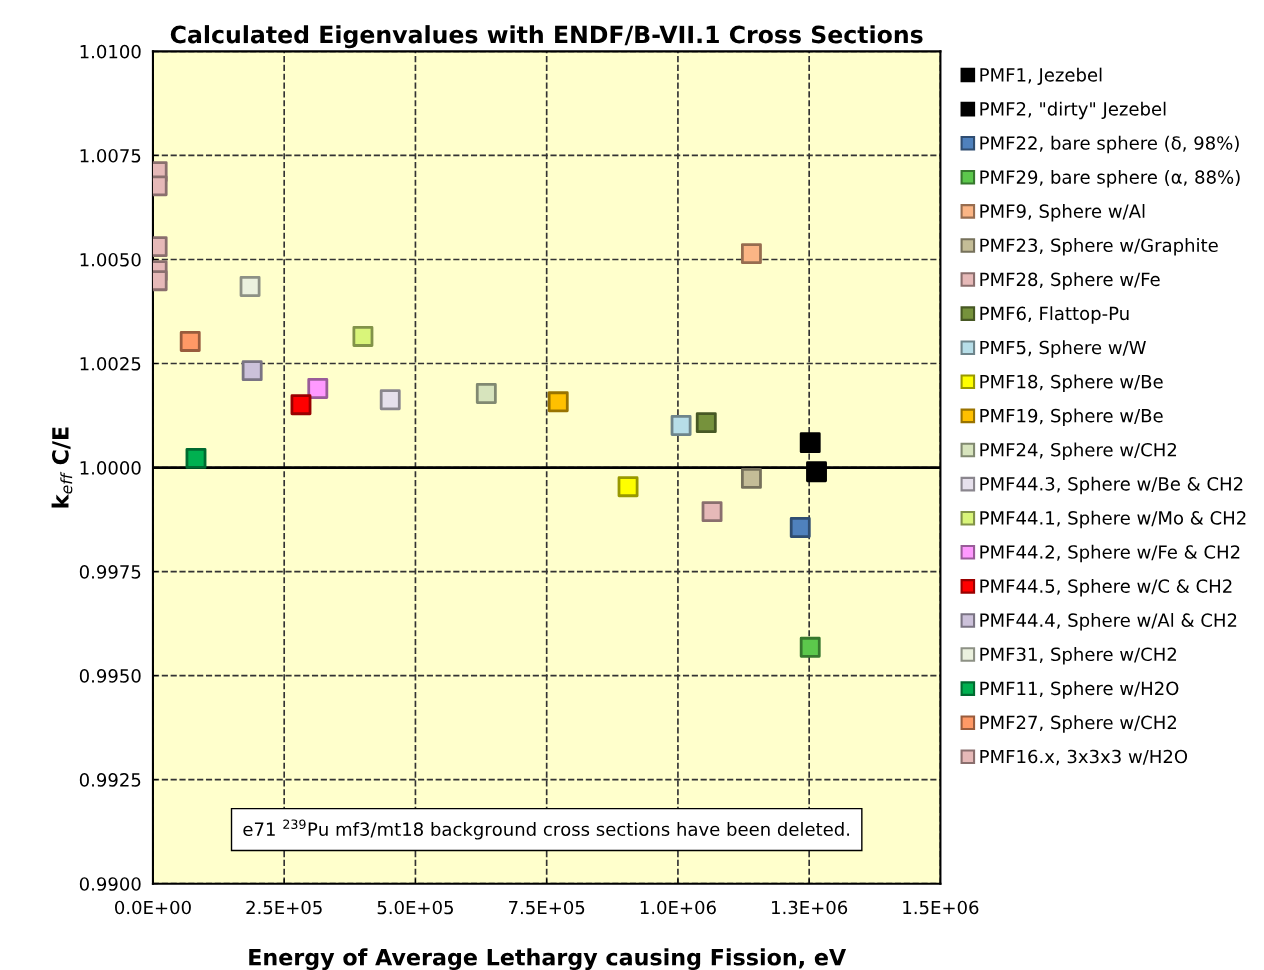 The image size is (1264, 970). What do you see at coordinates (110, 572) in the screenshot?
I see `y-tick-label: 0.9975` at bounding box center [110, 572].